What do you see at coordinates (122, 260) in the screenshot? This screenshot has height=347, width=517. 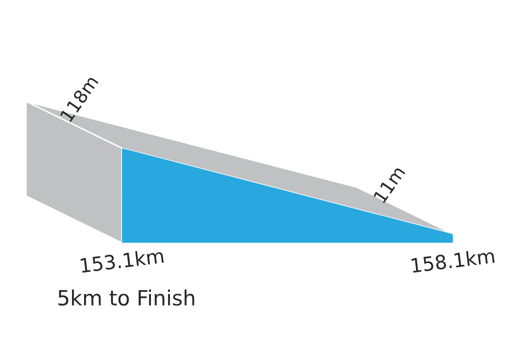 I see `x-tick-label: 153.1km` at bounding box center [122, 260].